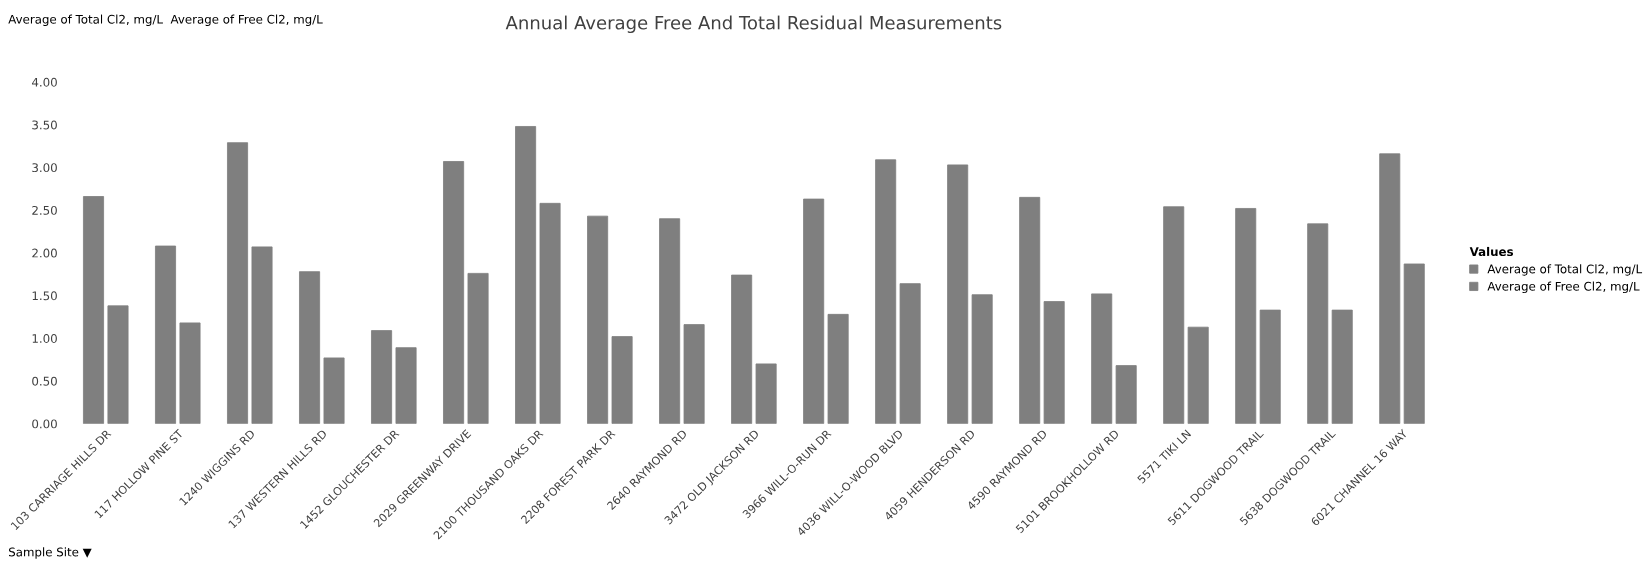 This screenshot has height=582, width=1646. What do you see at coordinates (44, 338) in the screenshot?
I see `y-tick-label: 1.00` at bounding box center [44, 338].